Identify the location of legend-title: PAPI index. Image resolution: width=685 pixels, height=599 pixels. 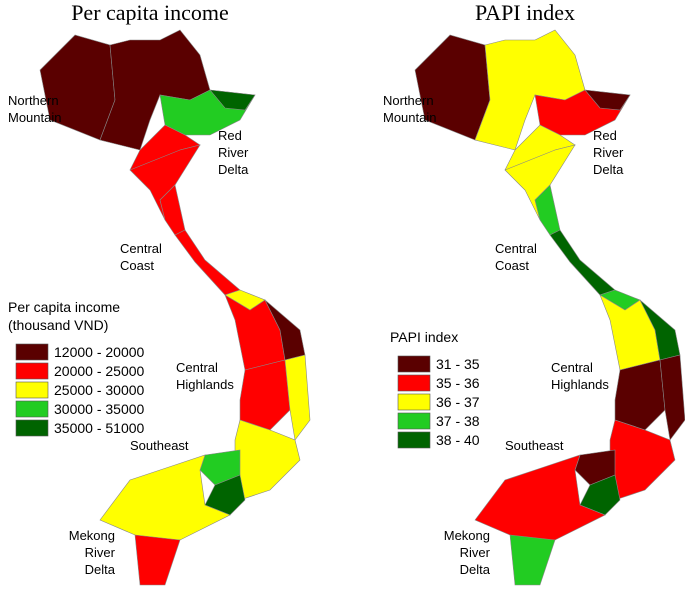
(424, 337).